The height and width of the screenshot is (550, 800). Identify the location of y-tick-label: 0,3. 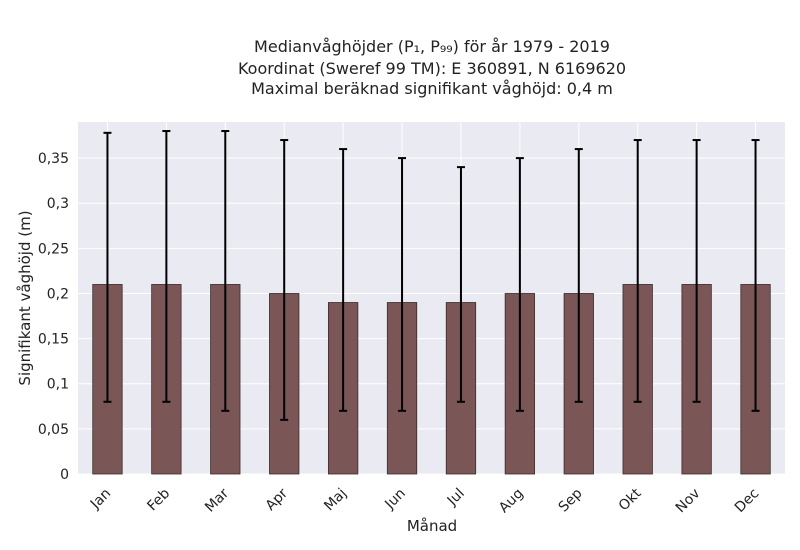
(58, 204).